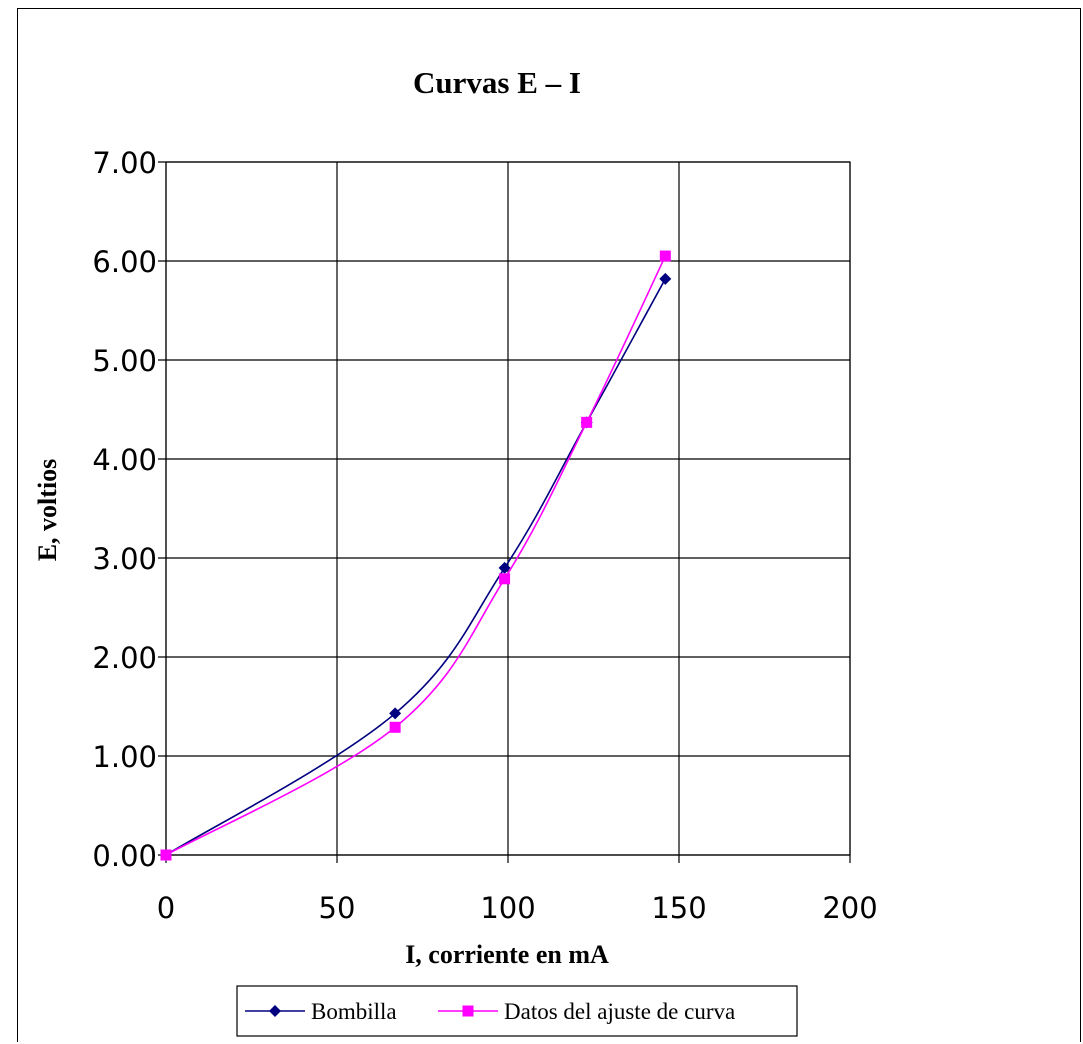  What do you see at coordinates (665, 279) in the screenshot?
I see `data-point-diamond` at bounding box center [665, 279].